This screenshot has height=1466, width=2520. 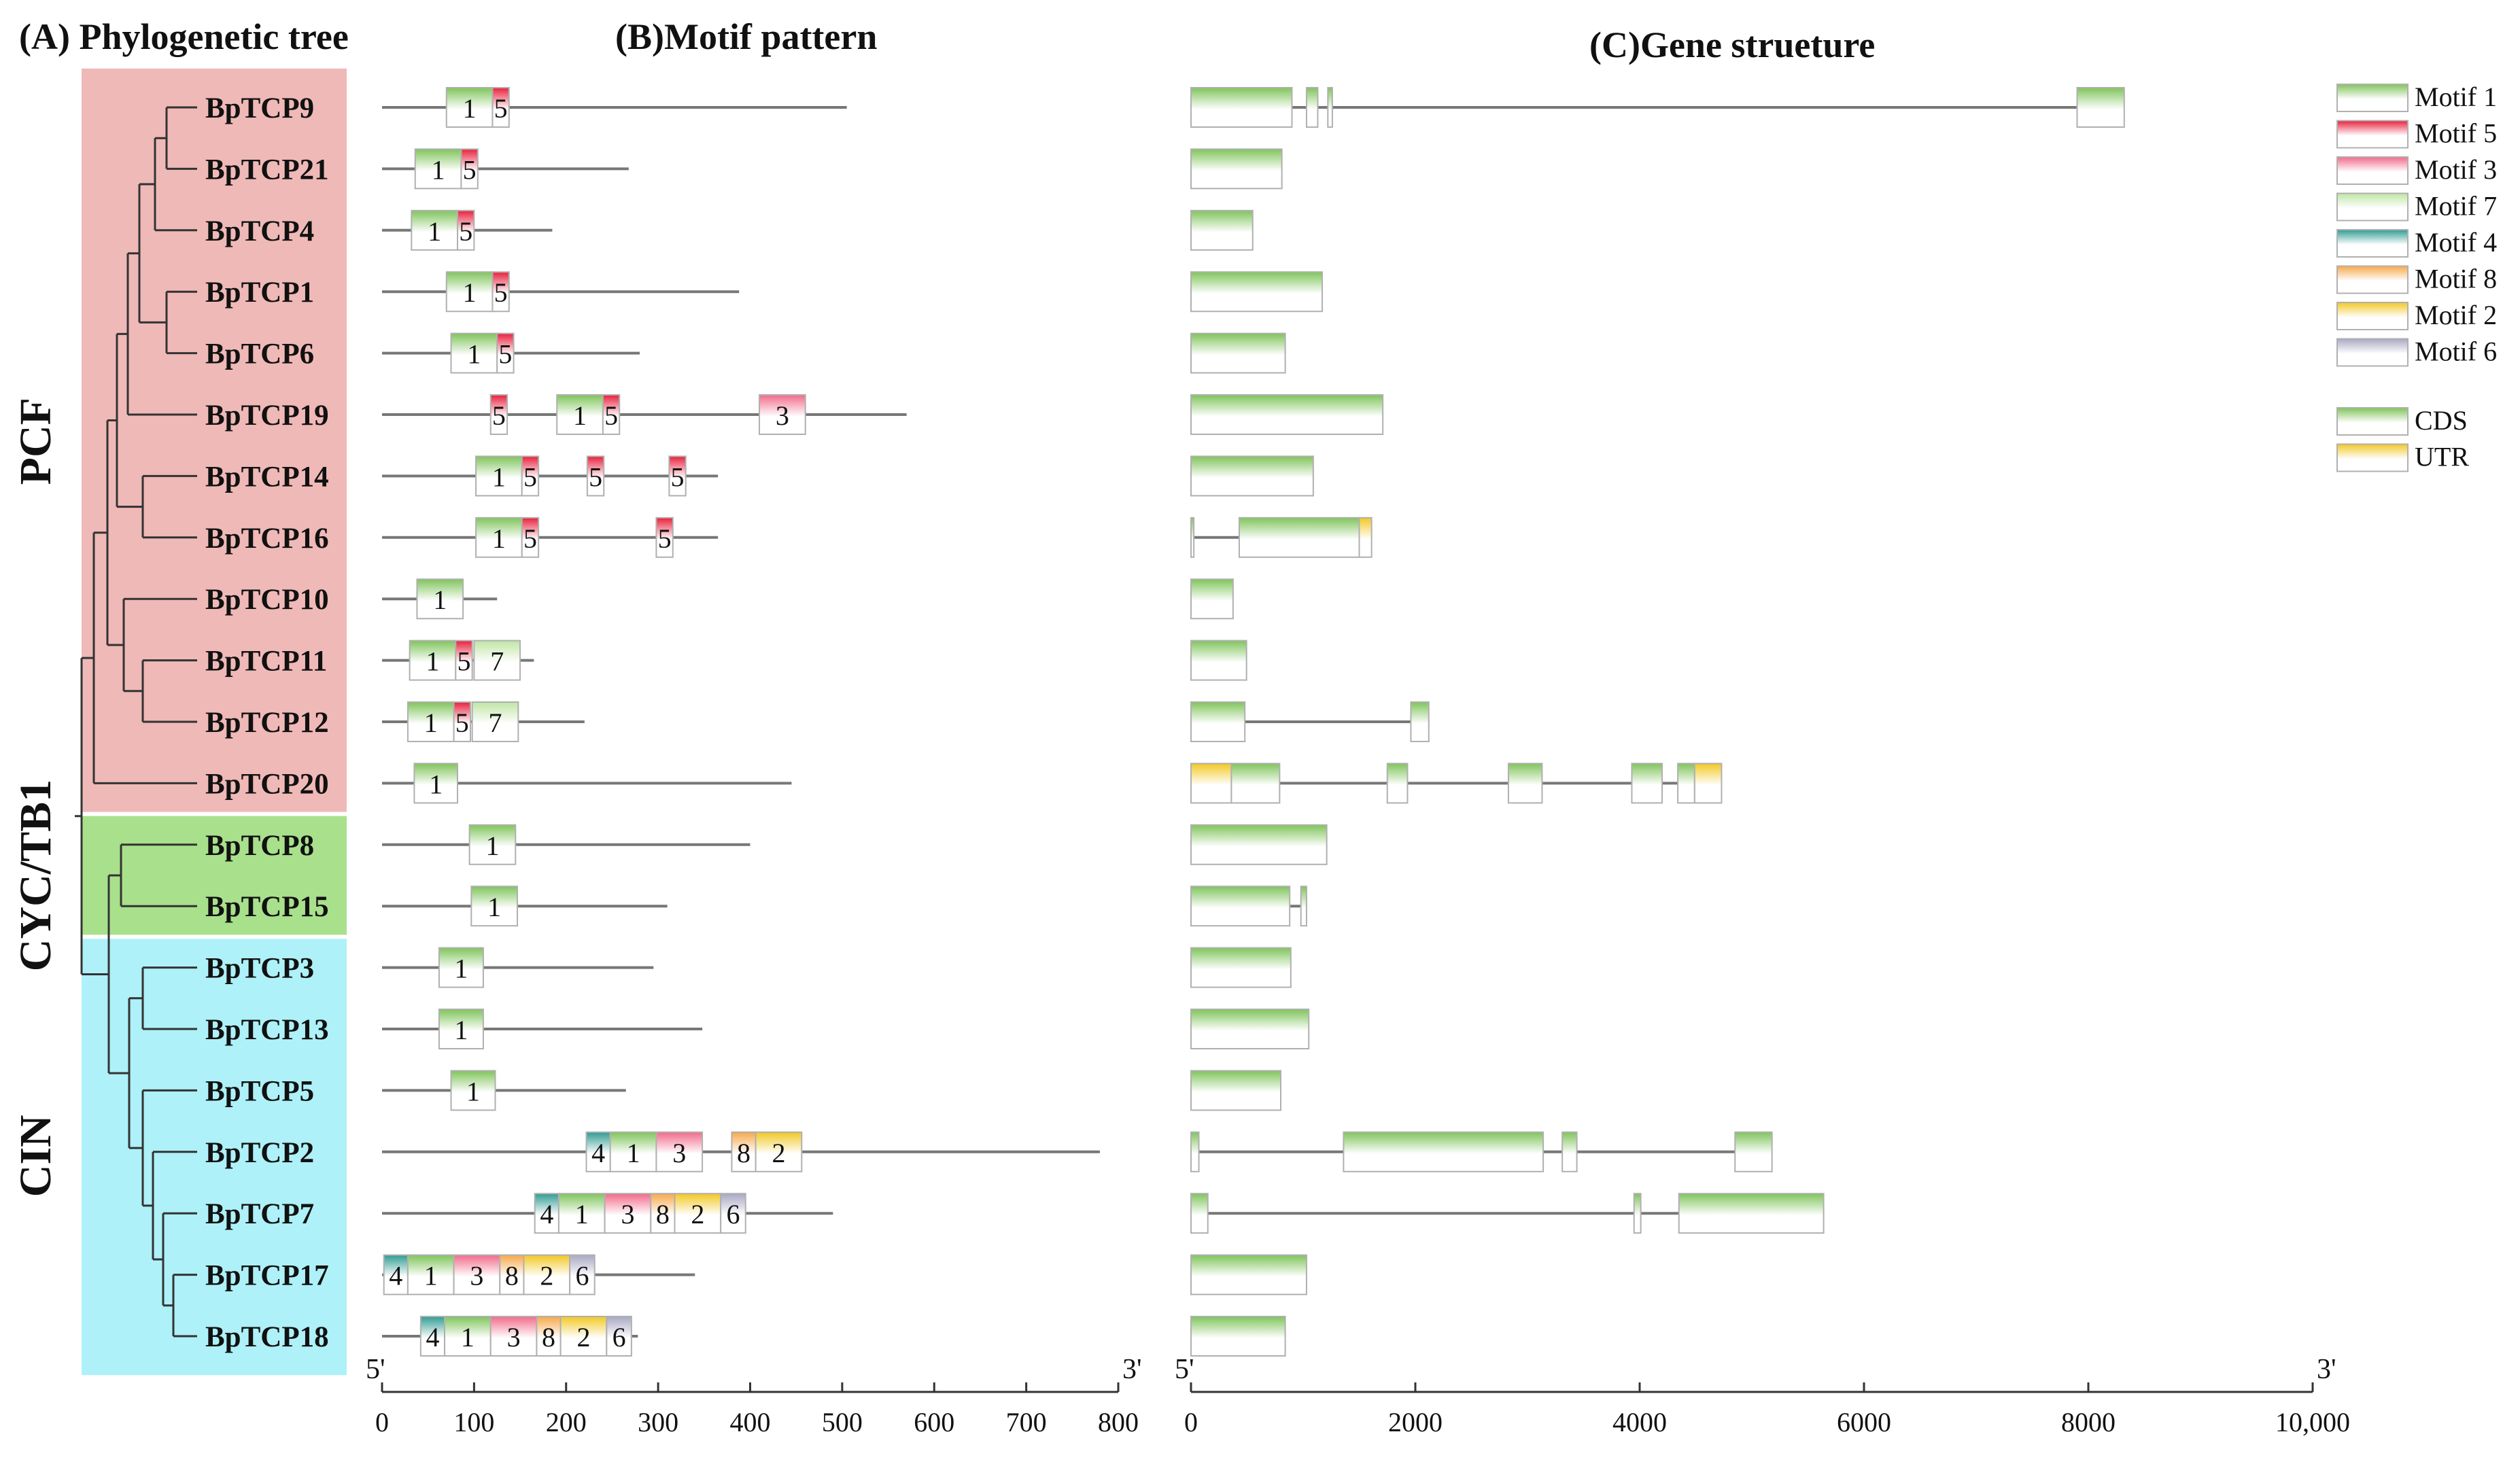 I want to click on clade-label: CIN, so click(x=36, y=1156).